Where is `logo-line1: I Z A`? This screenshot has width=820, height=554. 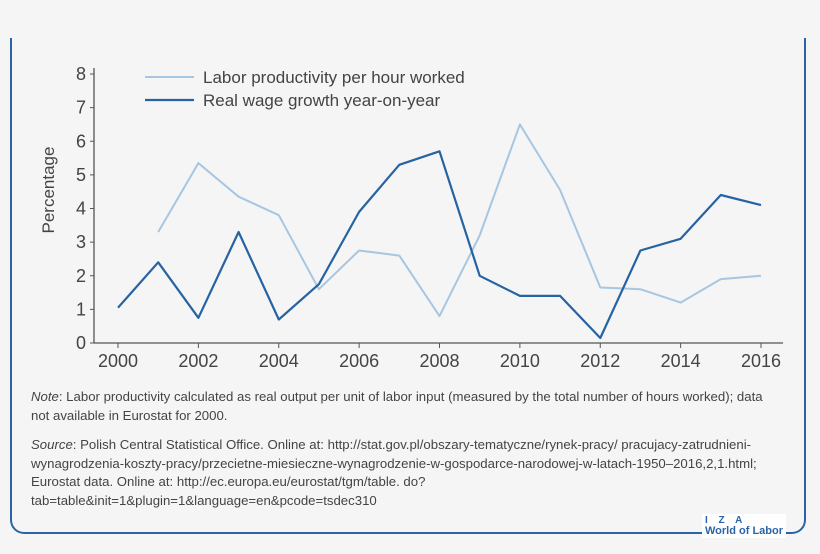
logo-line1: I Z A is located at coordinates (726, 520).